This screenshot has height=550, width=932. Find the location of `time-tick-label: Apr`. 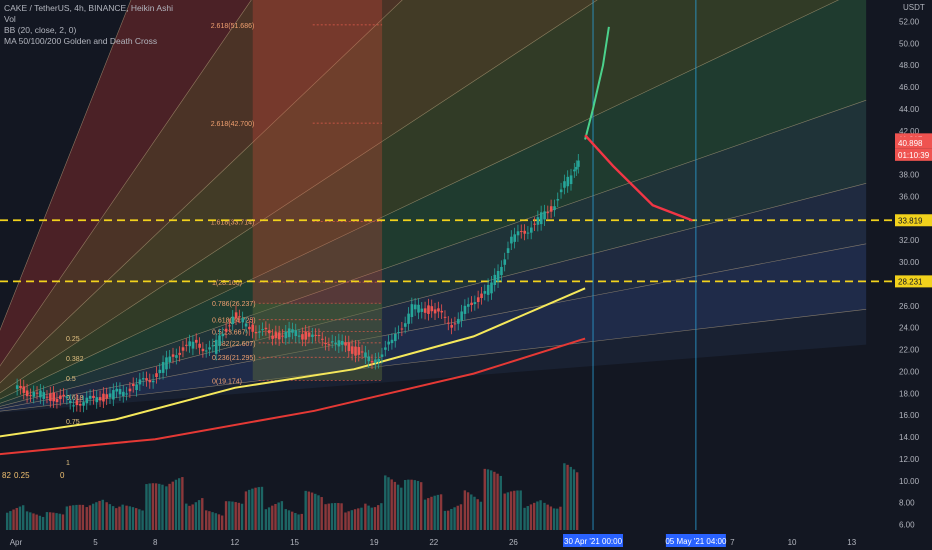

time-tick-label: Apr is located at coordinates (16, 542).